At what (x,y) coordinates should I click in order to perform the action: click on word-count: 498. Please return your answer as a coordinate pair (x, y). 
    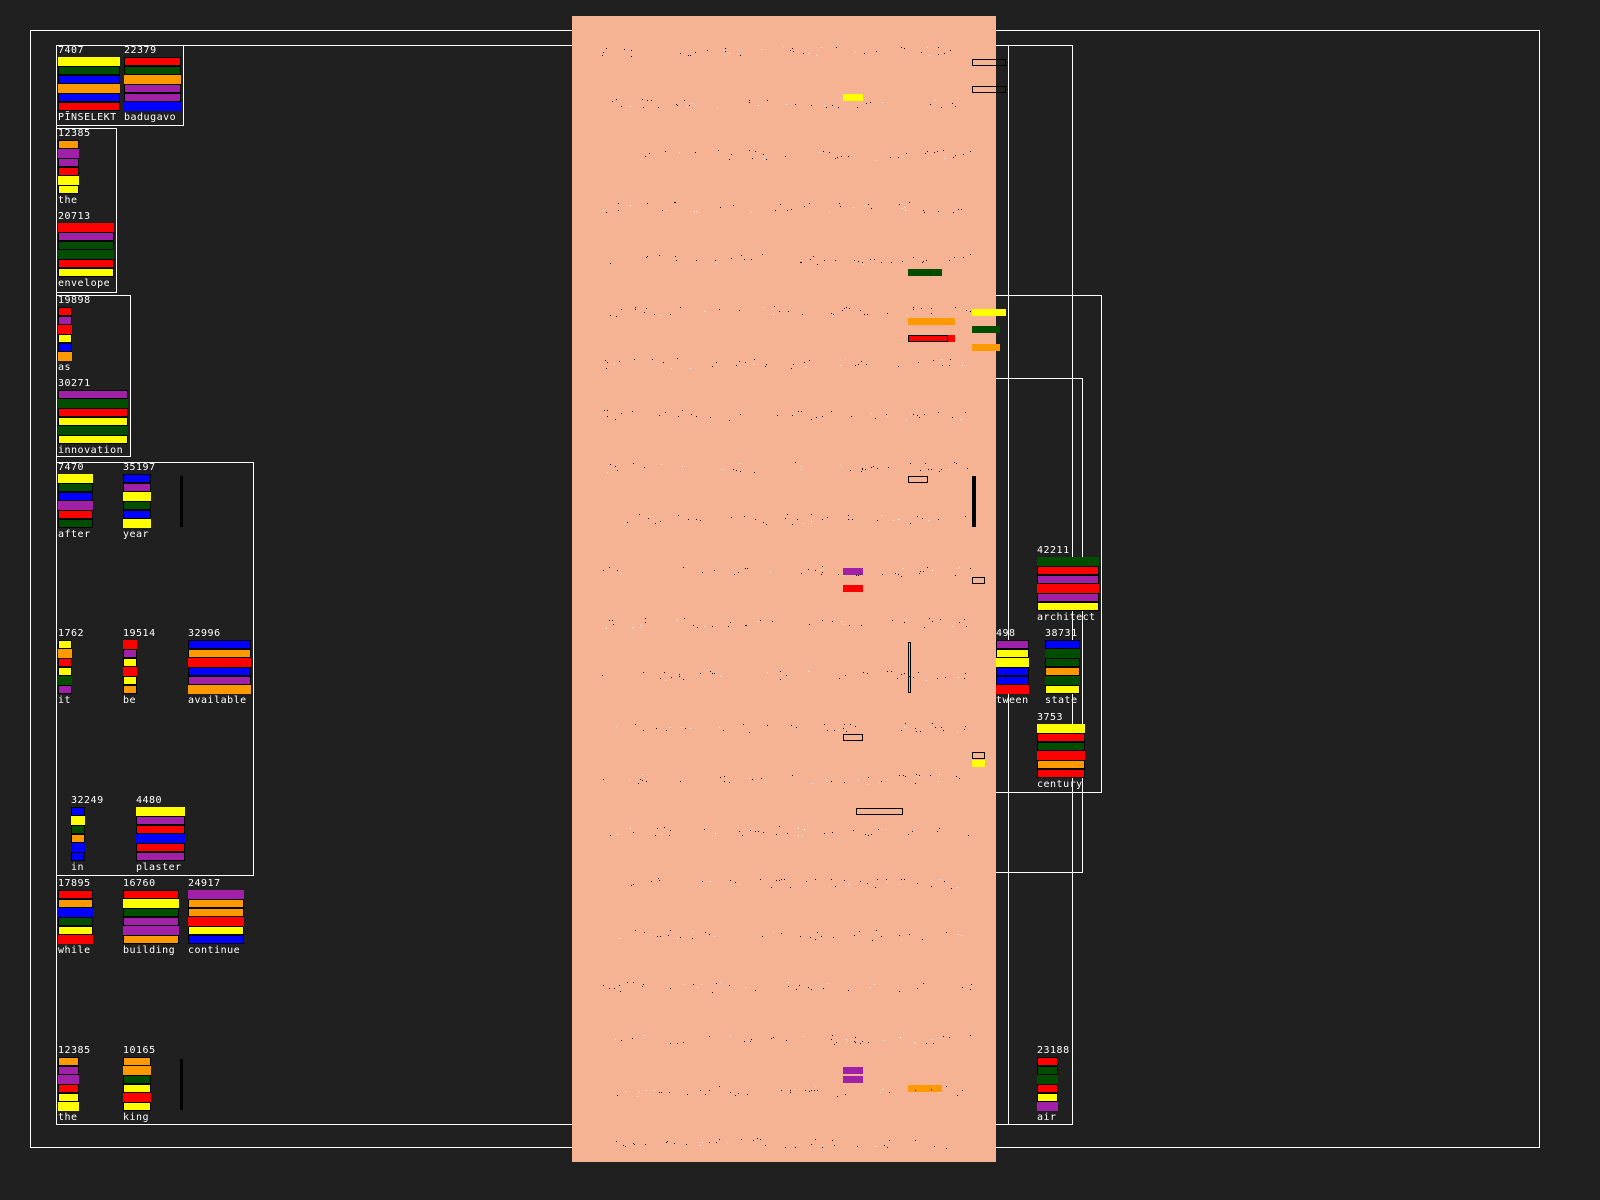
    Looking at the image, I should click on (1006, 633).